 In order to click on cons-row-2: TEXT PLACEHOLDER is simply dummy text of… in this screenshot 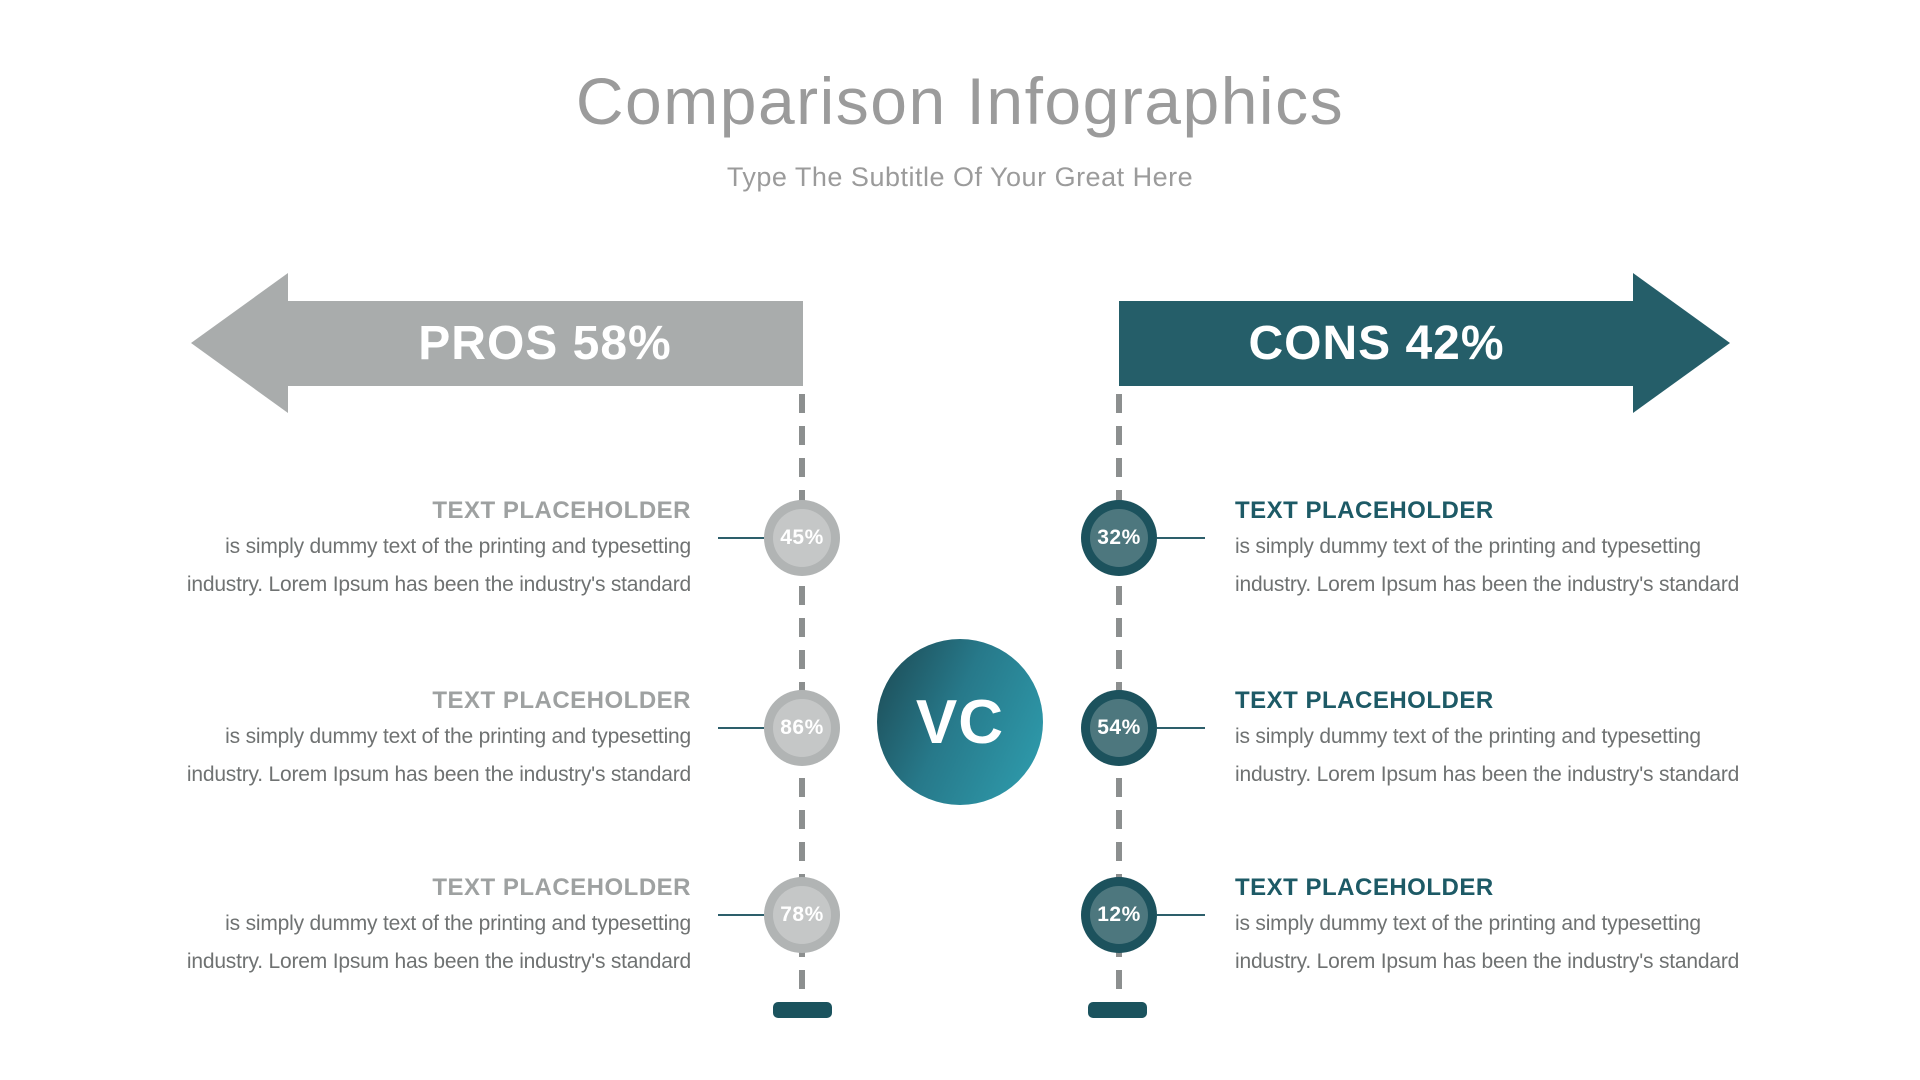, I will do `click(1495, 739)`.